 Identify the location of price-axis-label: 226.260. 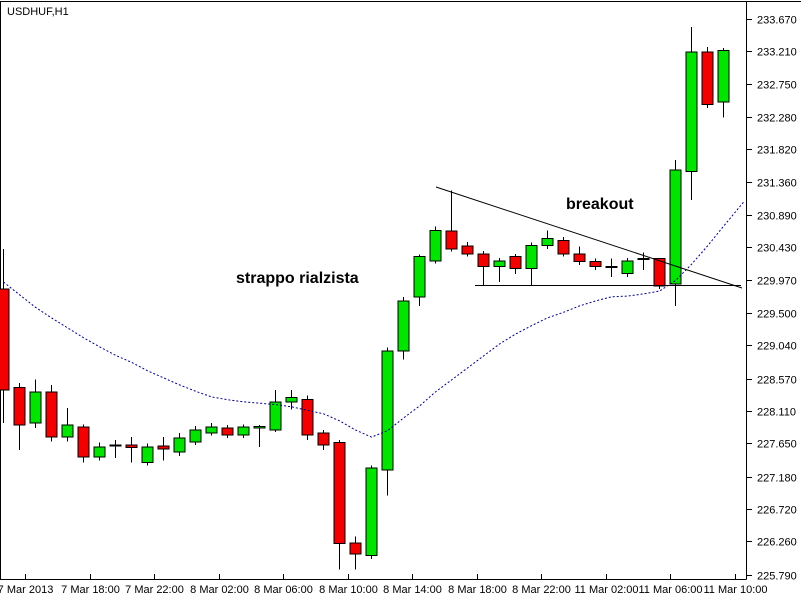
(777, 543).